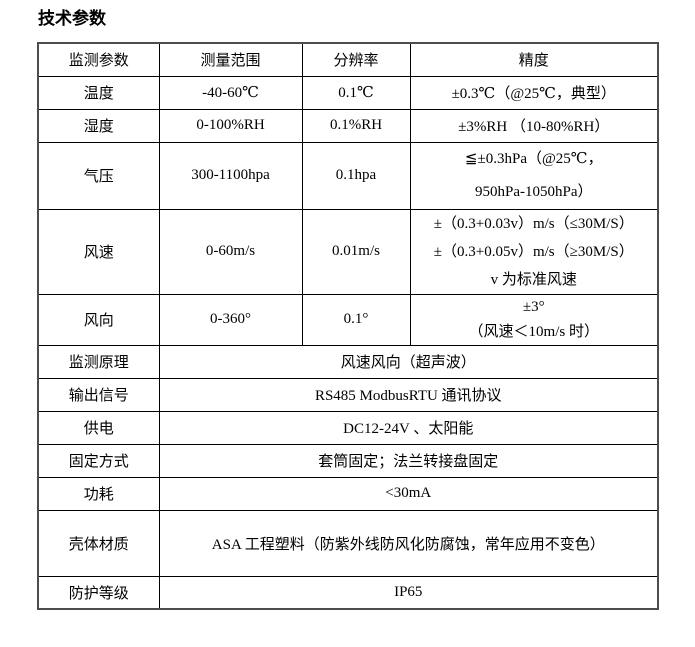  What do you see at coordinates (534, 319) in the screenshot?
I see `accuracy-cell: ±3° （风速＜10m/s 时）` at bounding box center [534, 319].